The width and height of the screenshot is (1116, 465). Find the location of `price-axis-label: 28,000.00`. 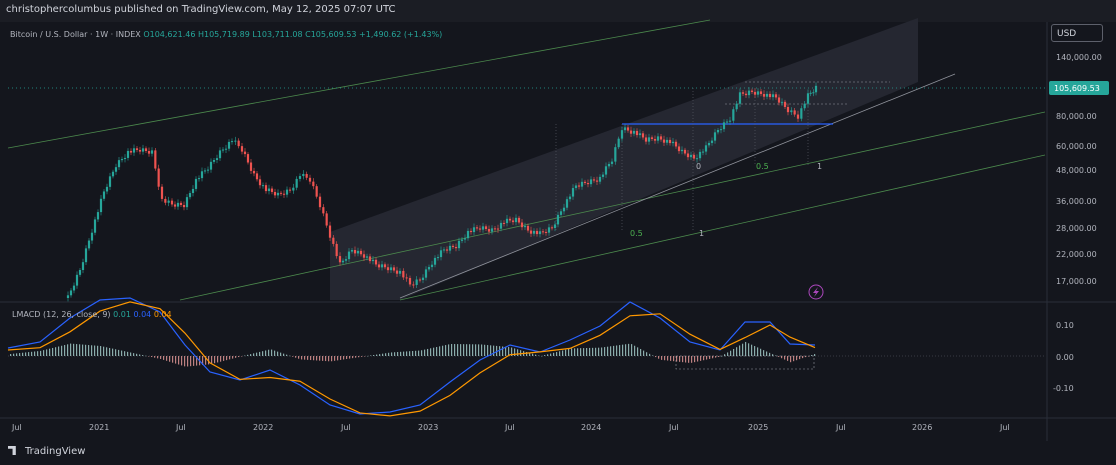

price-axis-label: 28,000.00 is located at coordinates (1076, 228).